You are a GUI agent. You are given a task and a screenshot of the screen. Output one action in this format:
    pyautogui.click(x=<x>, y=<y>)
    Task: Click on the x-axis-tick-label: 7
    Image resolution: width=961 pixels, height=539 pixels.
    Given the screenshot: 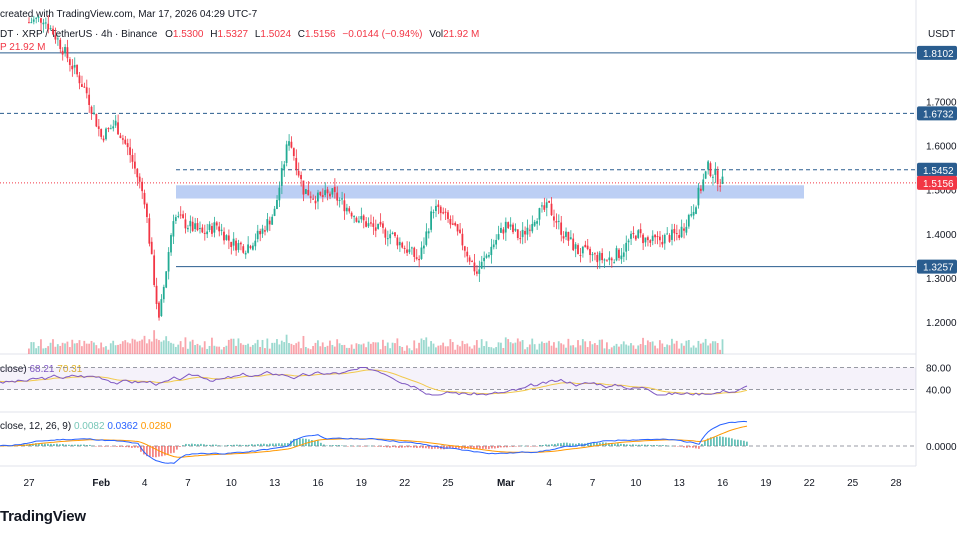 What is the action you would take?
    pyautogui.click(x=593, y=483)
    